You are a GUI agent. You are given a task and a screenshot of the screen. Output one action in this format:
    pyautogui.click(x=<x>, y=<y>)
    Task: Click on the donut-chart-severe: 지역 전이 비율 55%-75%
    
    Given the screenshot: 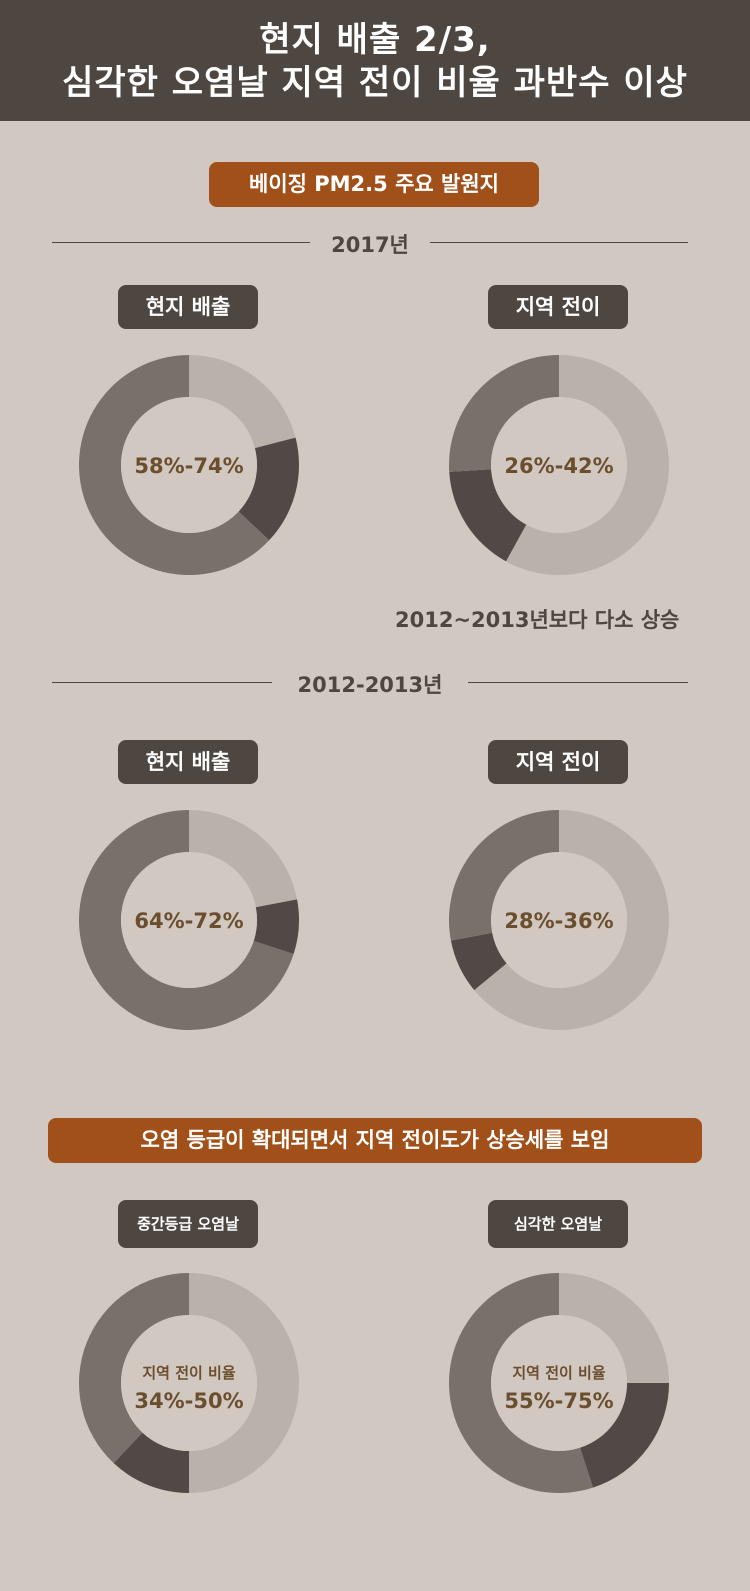 What is the action you would take?
    pyautogui.click(x=558, y=1383)
    